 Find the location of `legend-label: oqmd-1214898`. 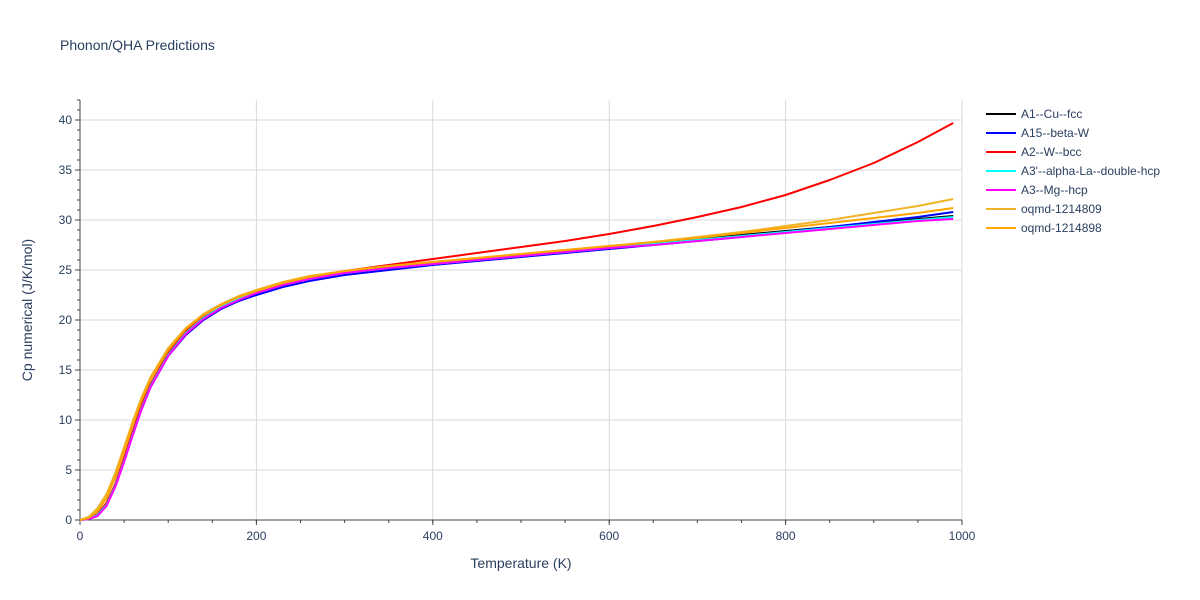

legend-label: oqmd-1214898 is located at coordinates (1061, 228).